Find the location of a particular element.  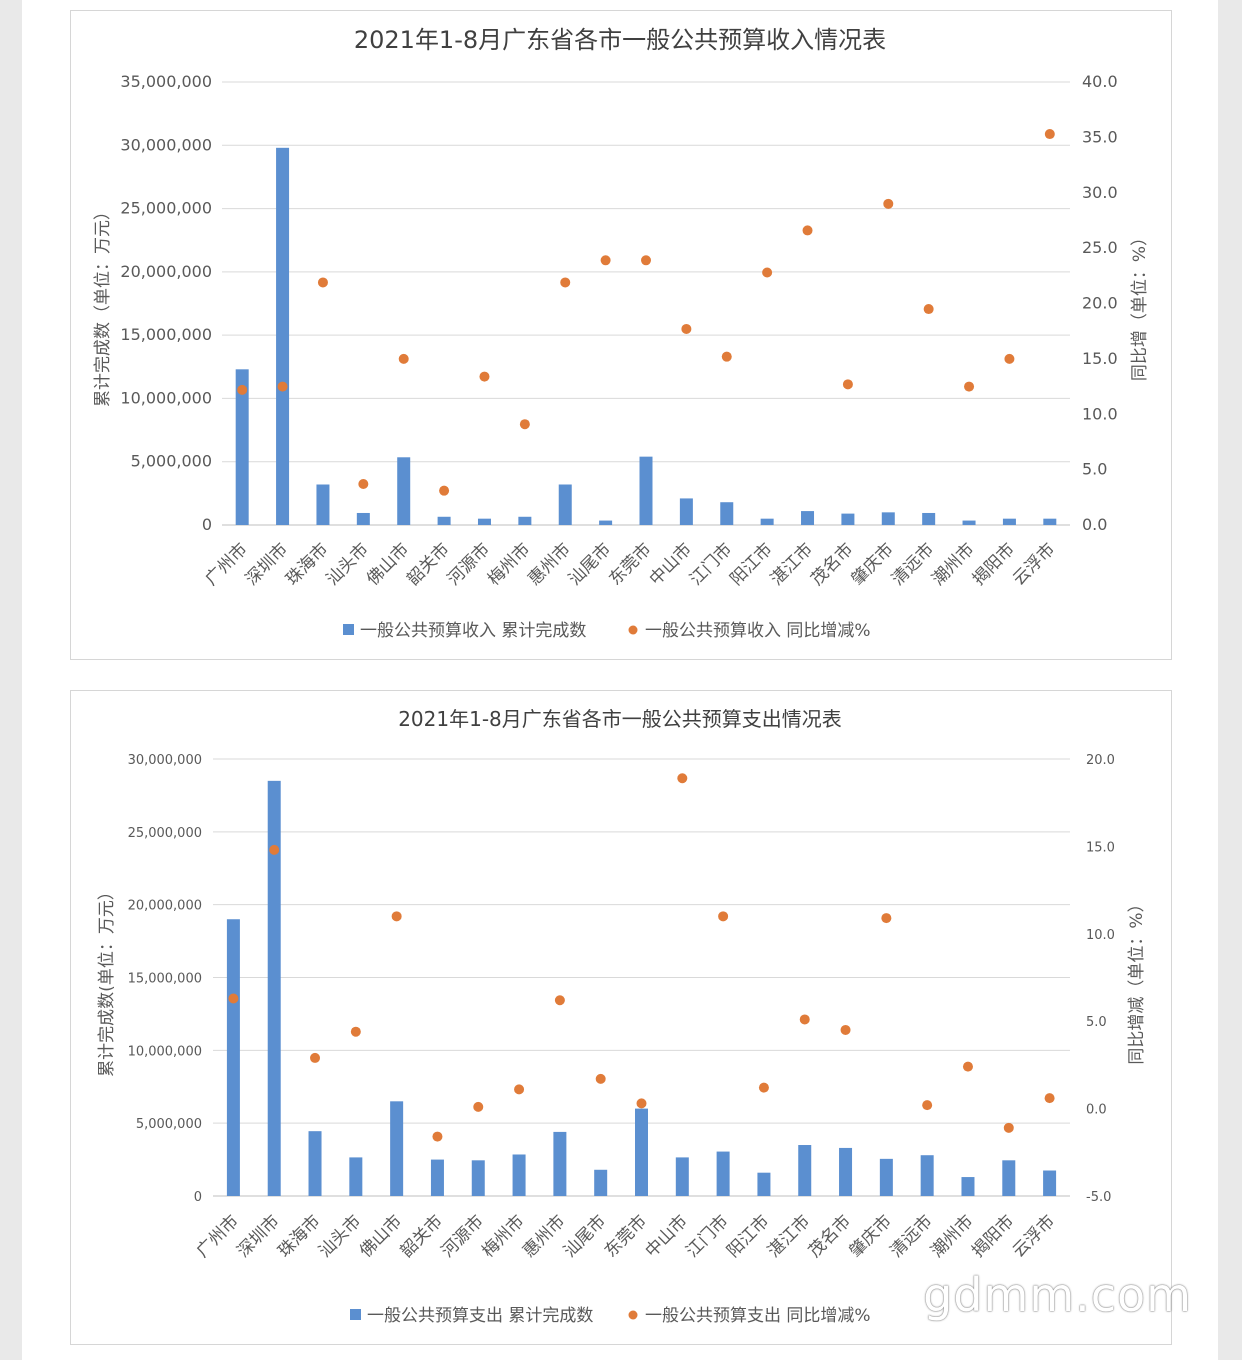

chart-2-title: 2021年1-8月广东省各市一般公共预算支出情况表 is located at coordinates (620, 719).